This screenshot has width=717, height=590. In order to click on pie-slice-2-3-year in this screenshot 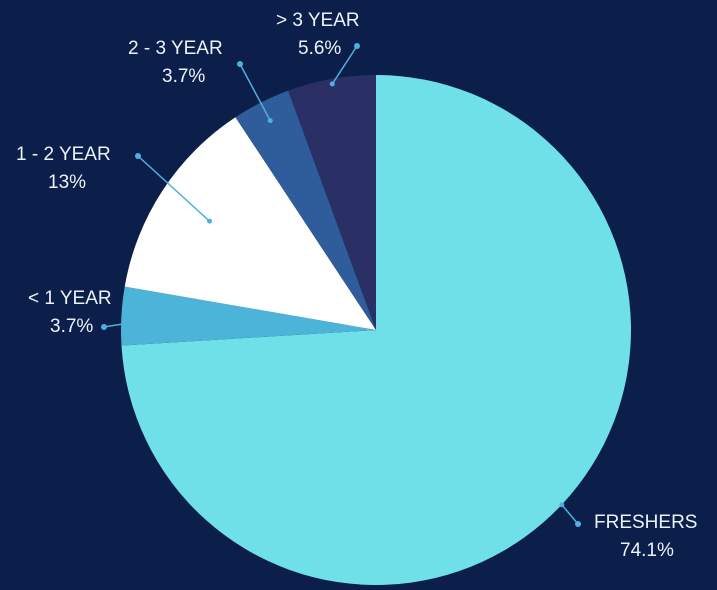, I will do `click(305, 210)`.